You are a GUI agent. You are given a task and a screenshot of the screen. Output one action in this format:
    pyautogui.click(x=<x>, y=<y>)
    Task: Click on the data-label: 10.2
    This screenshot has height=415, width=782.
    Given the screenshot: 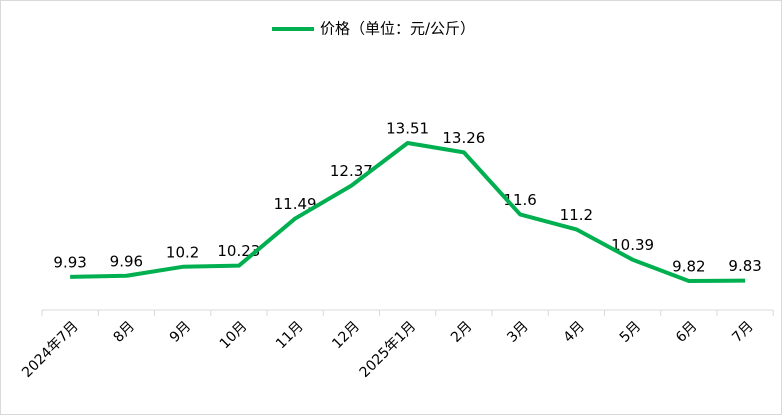 What is the action you would take?
    pyautogui.click(x=182, y=252)
    